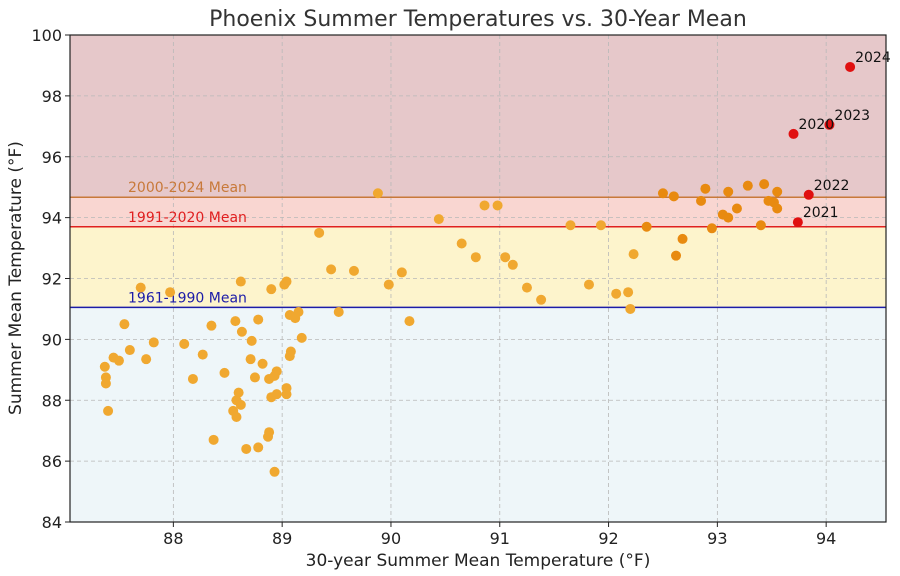 This screenshot has width=900, height=576. What do you see at coordinates (717, 538) in the screenshot?
I see `x-tick-label: 93` at bounding box center [717, 538].